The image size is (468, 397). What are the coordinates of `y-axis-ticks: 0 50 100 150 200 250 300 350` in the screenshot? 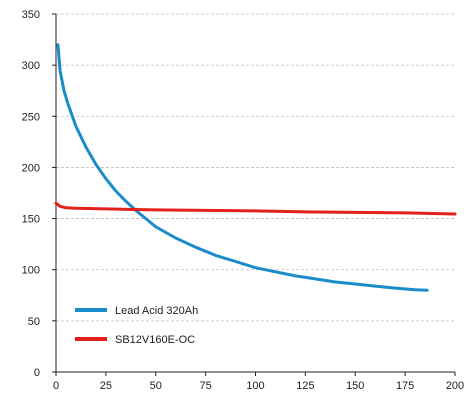 It's located at (39, 194).